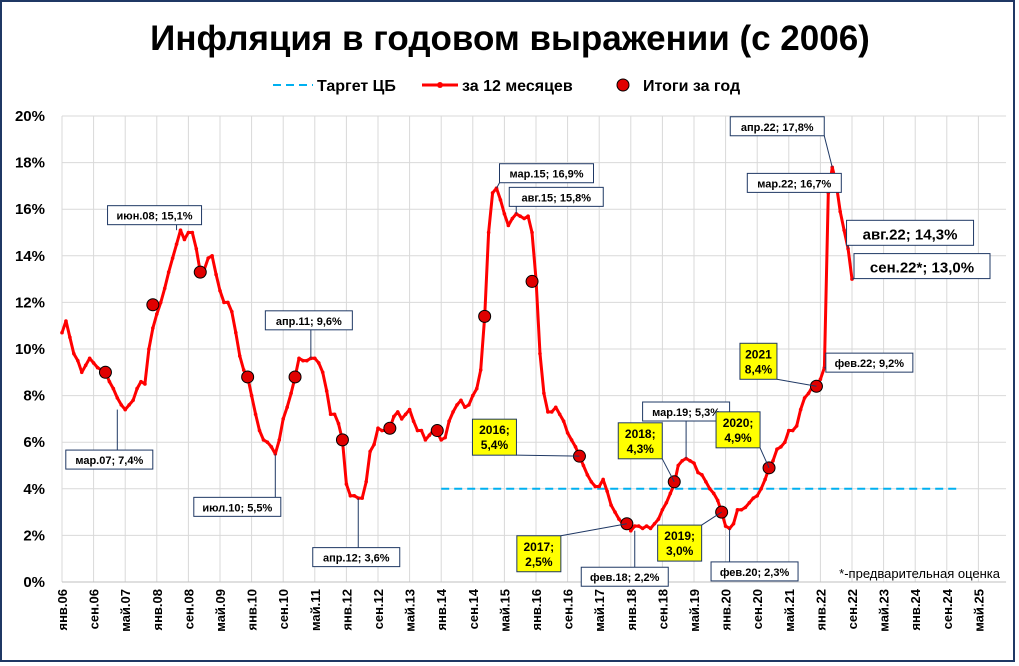  I want to click on annotation-callout: фев.20; 2,3%, so click(754, 555).